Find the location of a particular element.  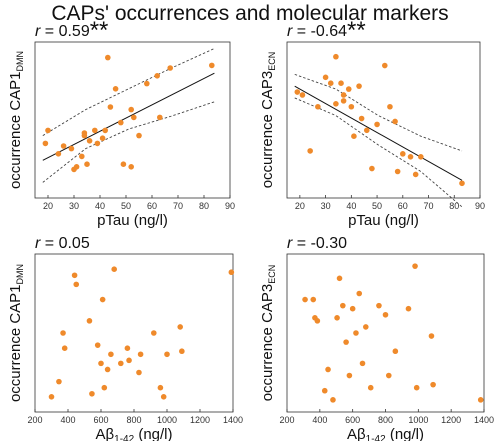

fit-line is located at coordinates (128, 116).